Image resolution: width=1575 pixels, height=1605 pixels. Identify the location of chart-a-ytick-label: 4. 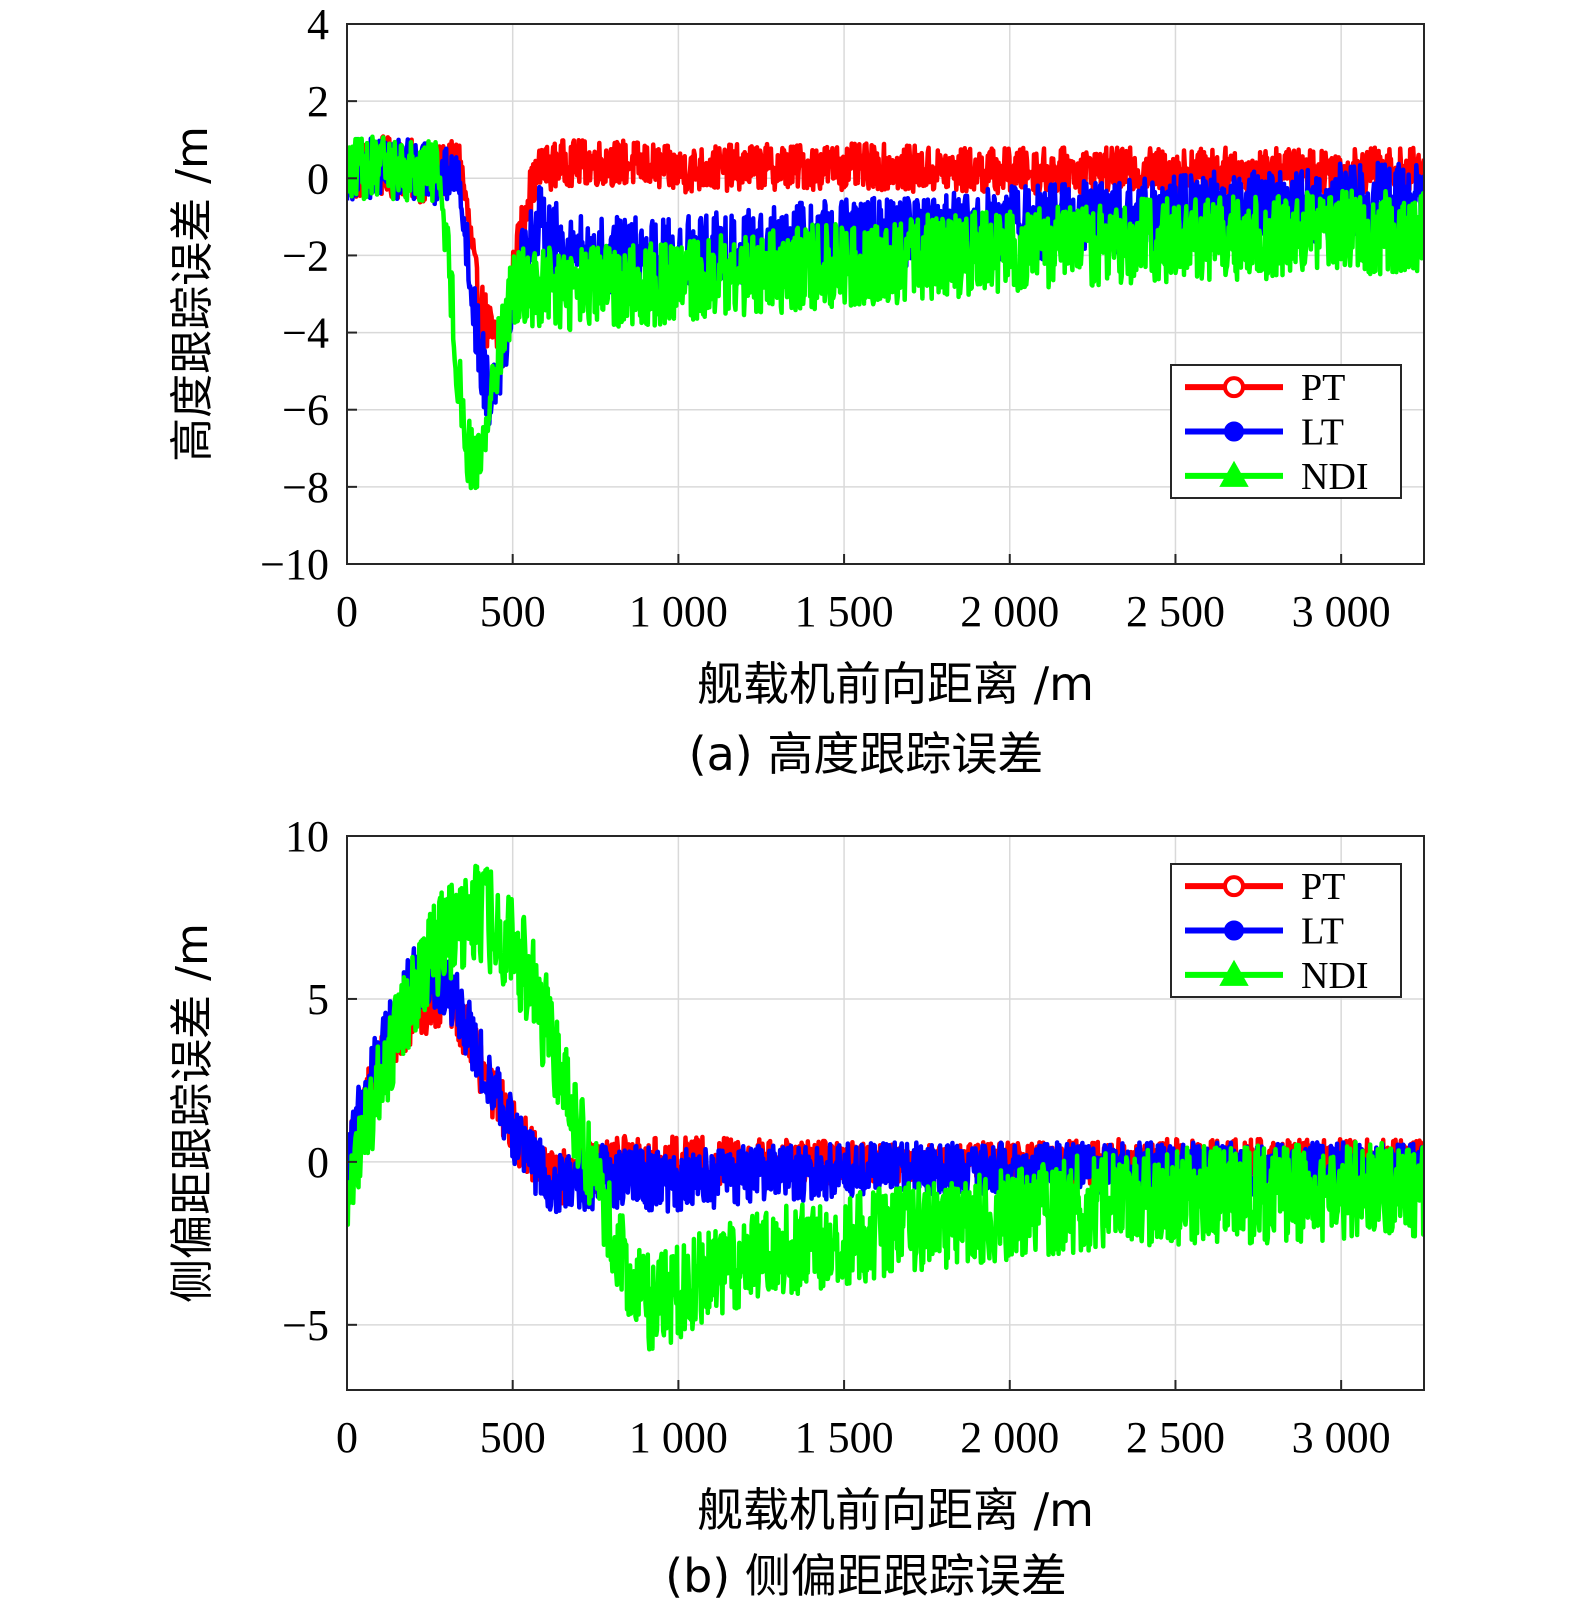
(318, 24).